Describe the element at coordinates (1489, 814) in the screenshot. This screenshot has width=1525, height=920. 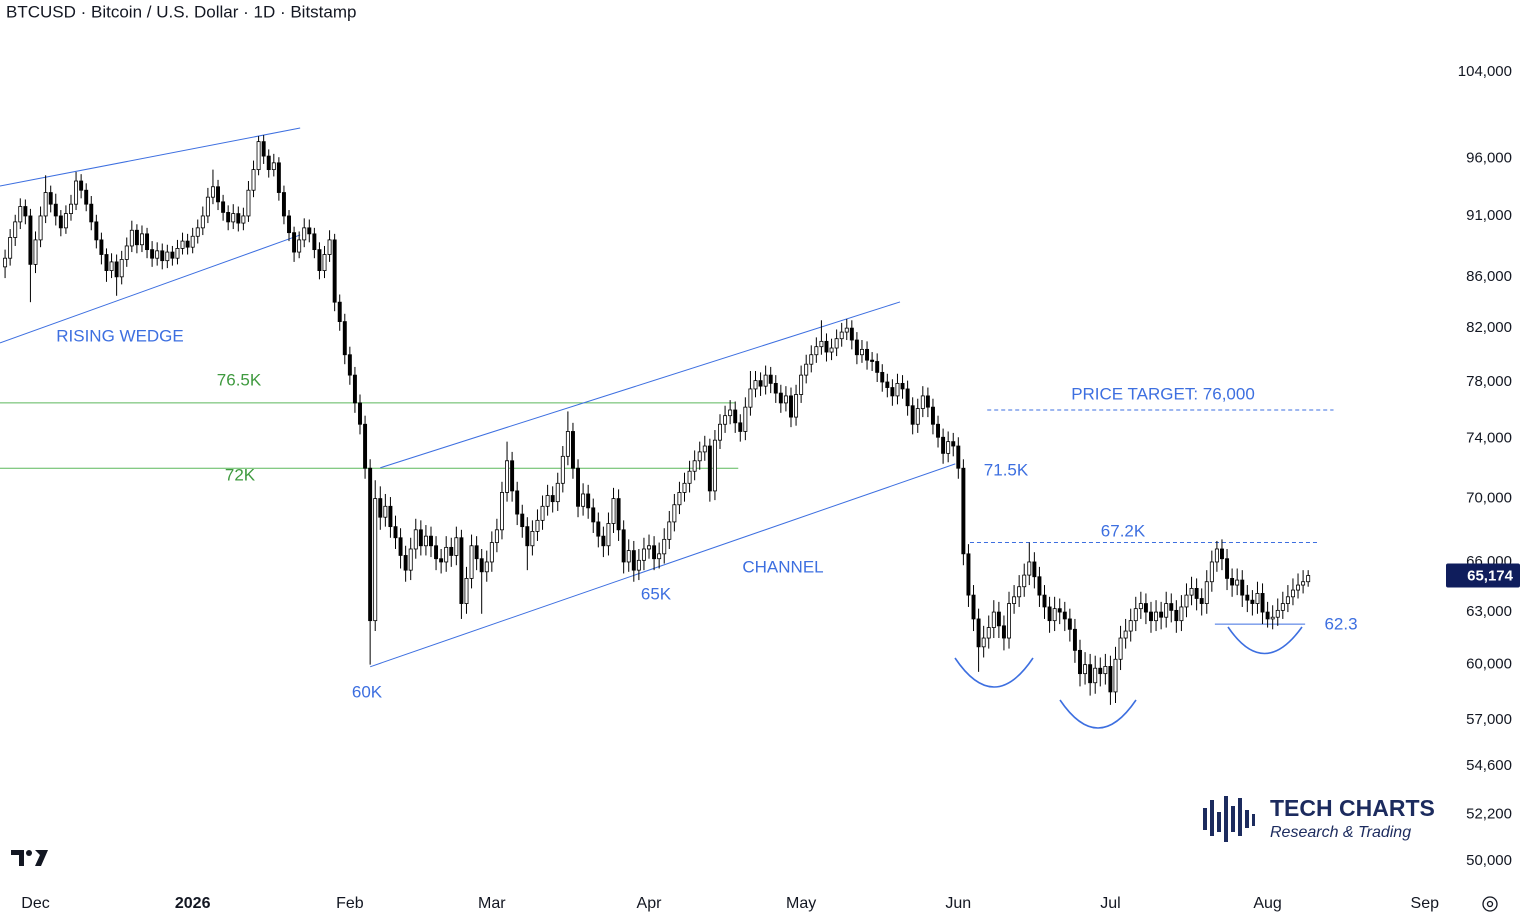
I see `y-tick-label: 52,200` at that location.